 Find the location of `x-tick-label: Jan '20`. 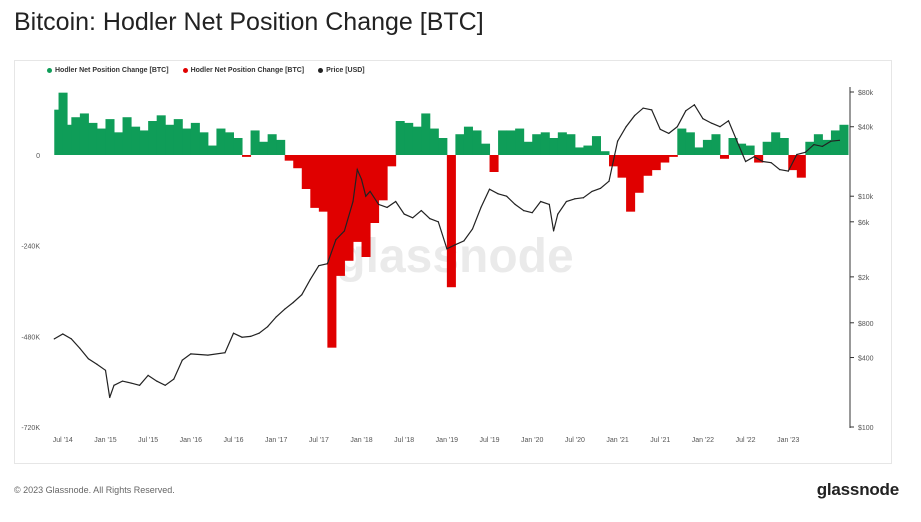

x-tick-label: Jan '20 is located at coordinates (532, 440).